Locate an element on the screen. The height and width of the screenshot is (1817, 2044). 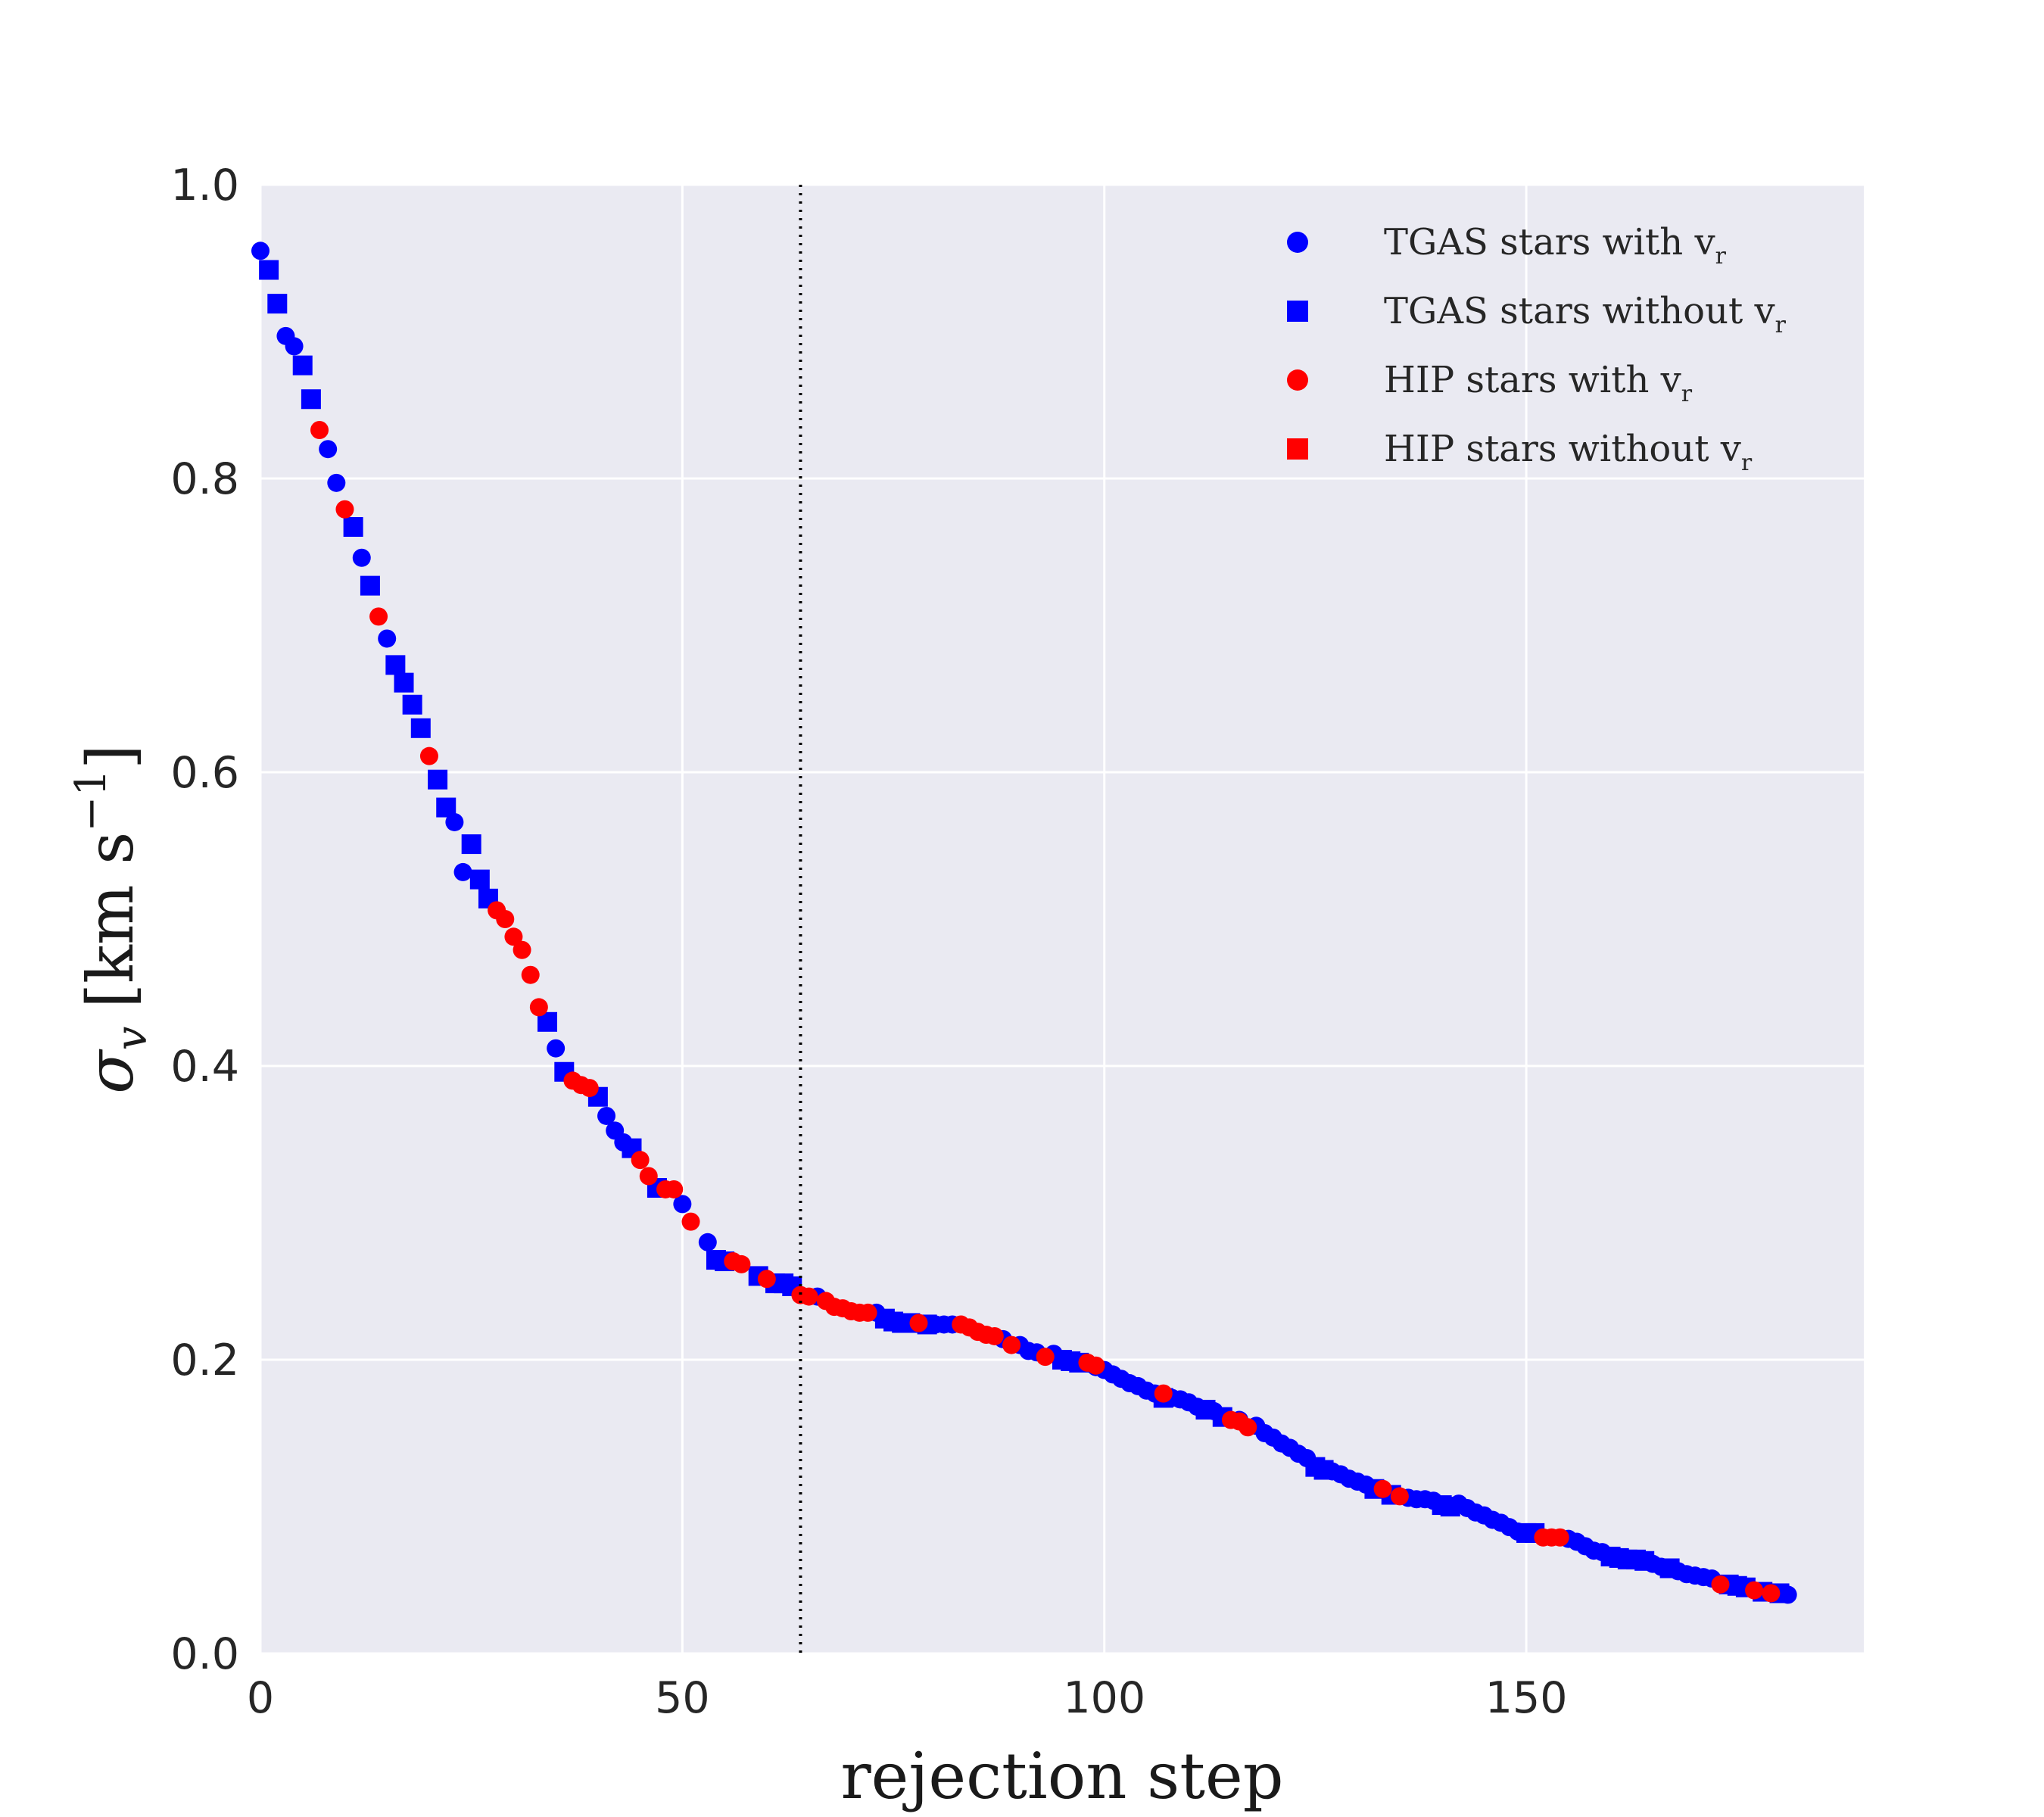
svg-text:σv[km s−1]: σv [km s−1] is located at coordinates (112, 918).